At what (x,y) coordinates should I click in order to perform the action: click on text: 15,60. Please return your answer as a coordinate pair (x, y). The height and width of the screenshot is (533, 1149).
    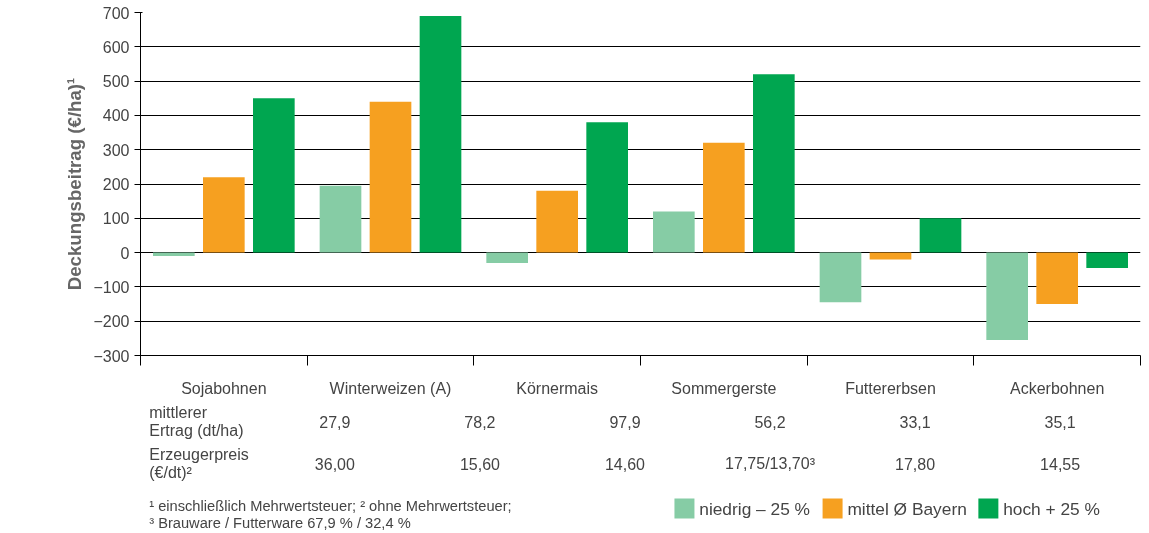
    Looking at the image, I should click on (480, 464).